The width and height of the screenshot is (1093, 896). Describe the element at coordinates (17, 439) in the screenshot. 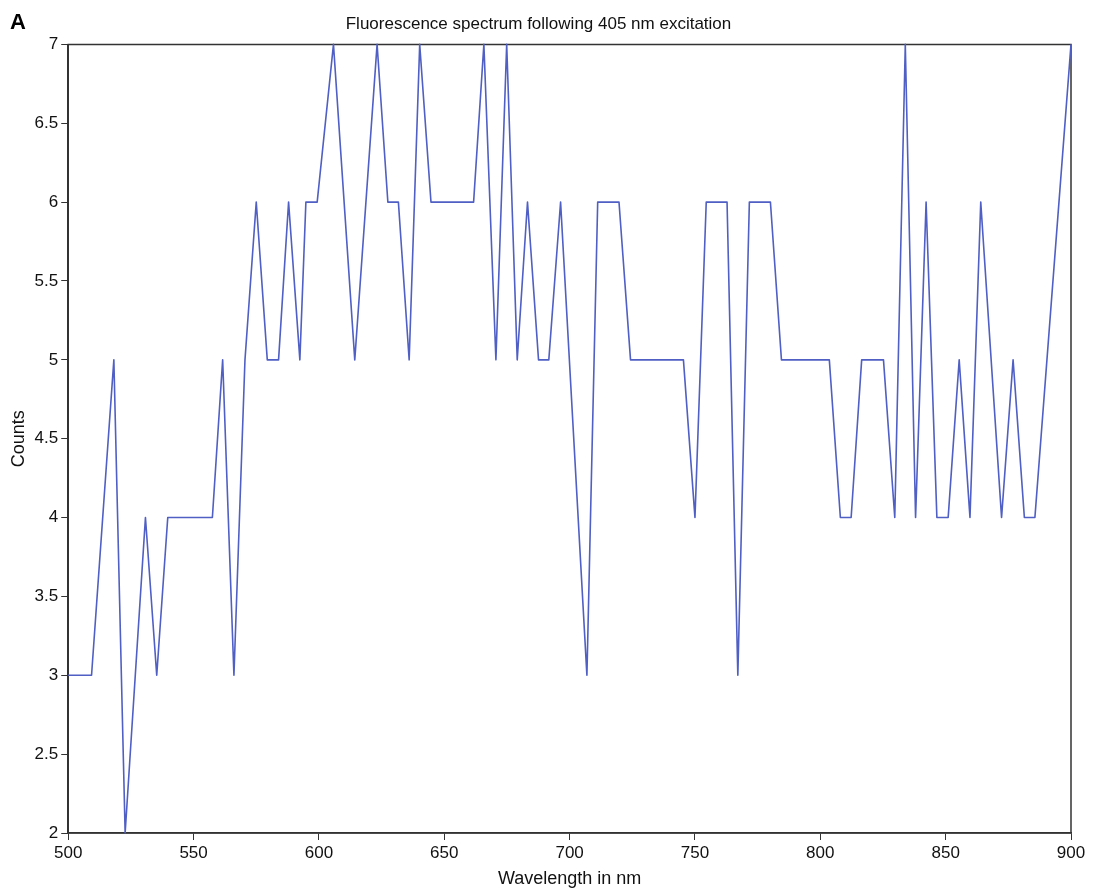

I see `y-axis-title: Counts` at that location.